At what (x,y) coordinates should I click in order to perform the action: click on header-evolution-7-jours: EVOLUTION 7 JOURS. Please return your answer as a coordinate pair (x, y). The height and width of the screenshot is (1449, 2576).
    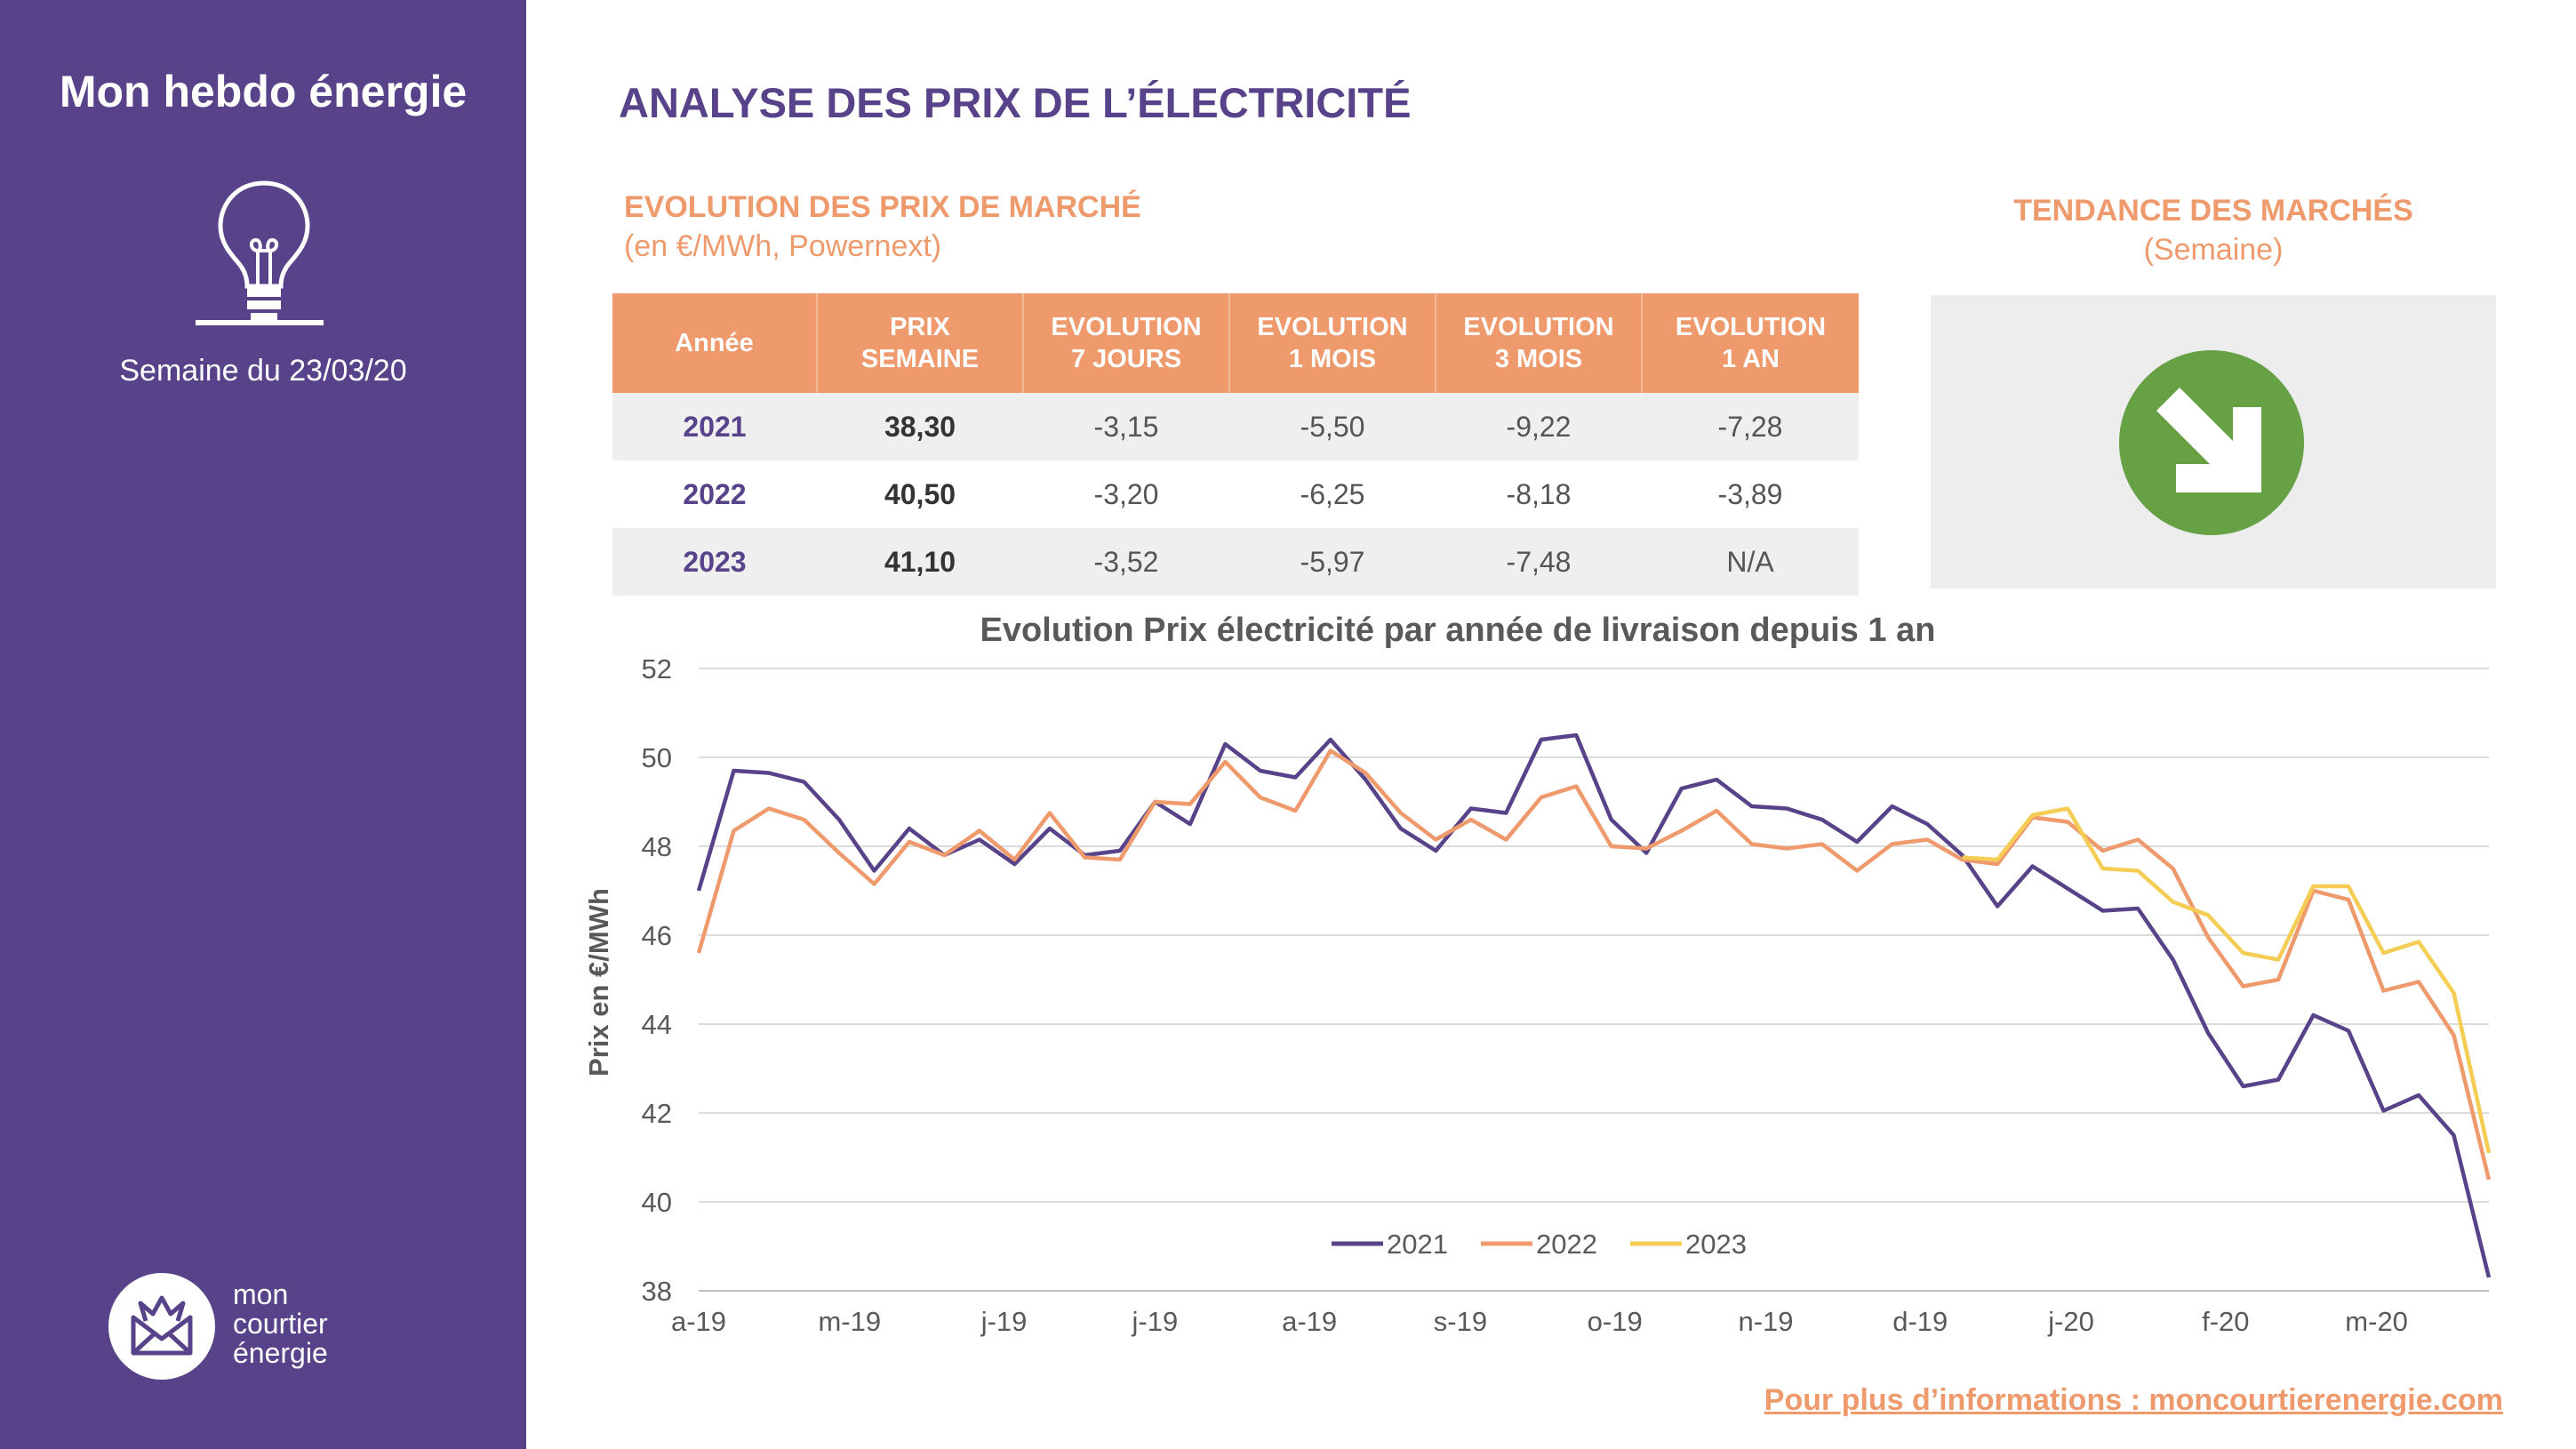
    Looking at the image, I should click on (1126, 343).